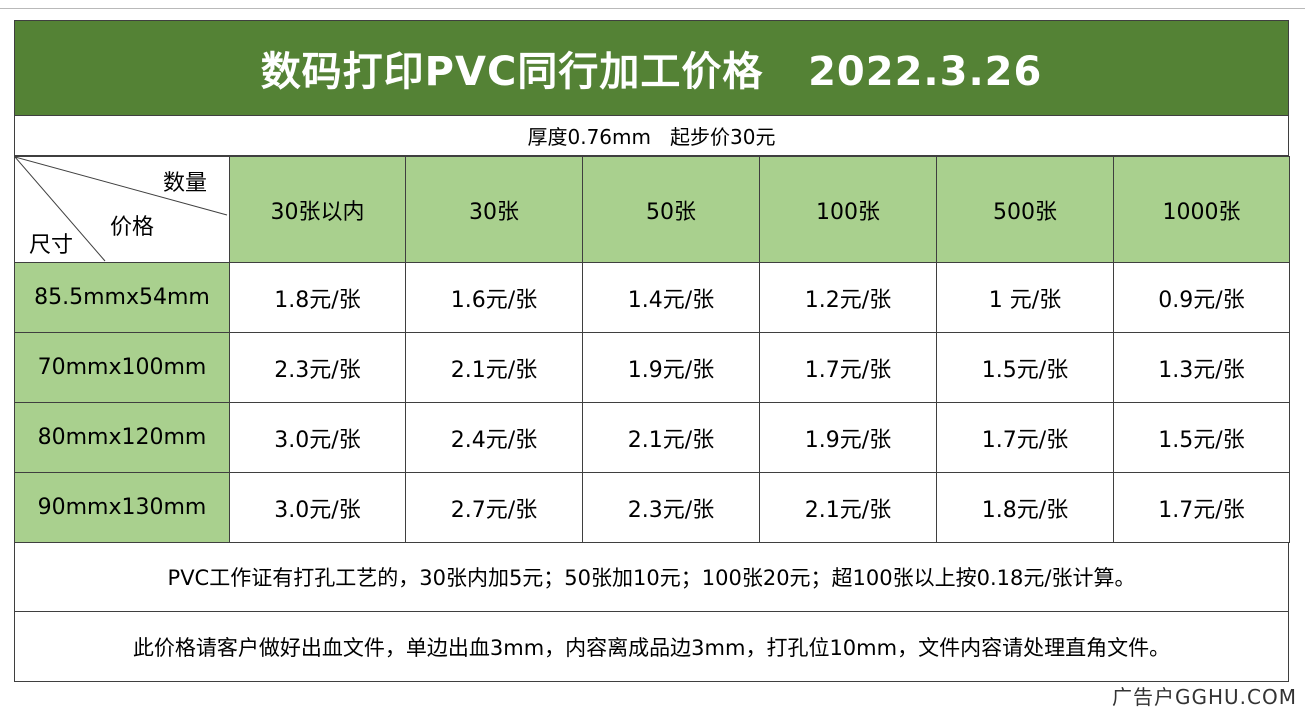  I want to click on price-cell: 1.2元/张, so click(848, 297).